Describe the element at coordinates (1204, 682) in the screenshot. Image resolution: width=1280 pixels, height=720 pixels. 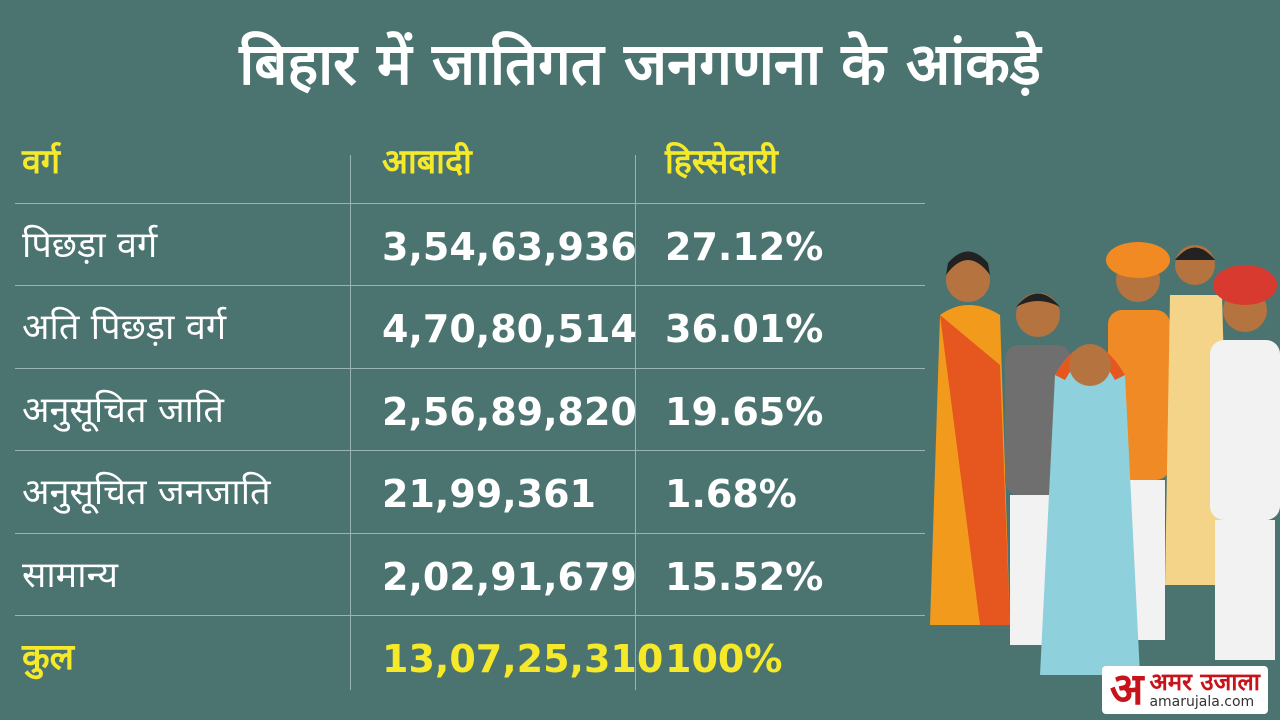
I see `logo-name: अमर उजाला` at that location.